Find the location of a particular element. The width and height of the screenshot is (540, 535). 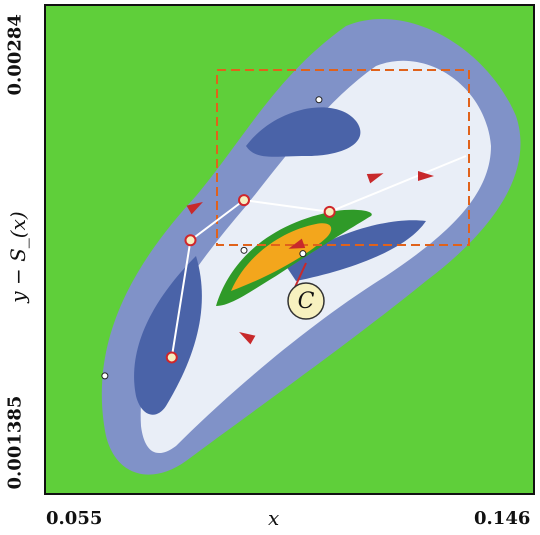

orange-core is located at coordinates (281, 257).